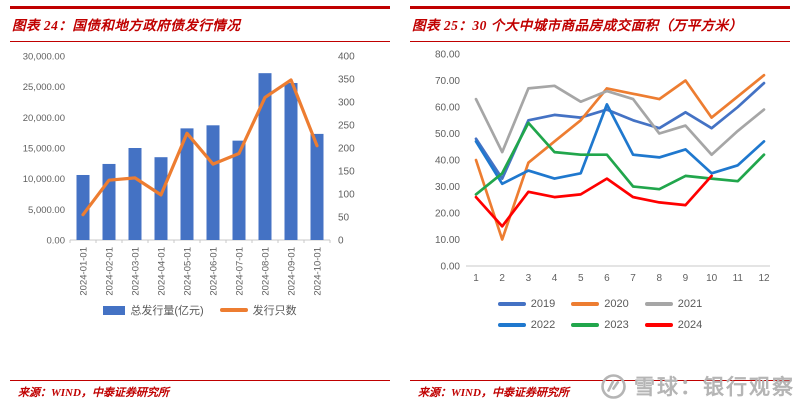  I want to click on legend-row-2: 2022 2023 2024, so click(600, 325).